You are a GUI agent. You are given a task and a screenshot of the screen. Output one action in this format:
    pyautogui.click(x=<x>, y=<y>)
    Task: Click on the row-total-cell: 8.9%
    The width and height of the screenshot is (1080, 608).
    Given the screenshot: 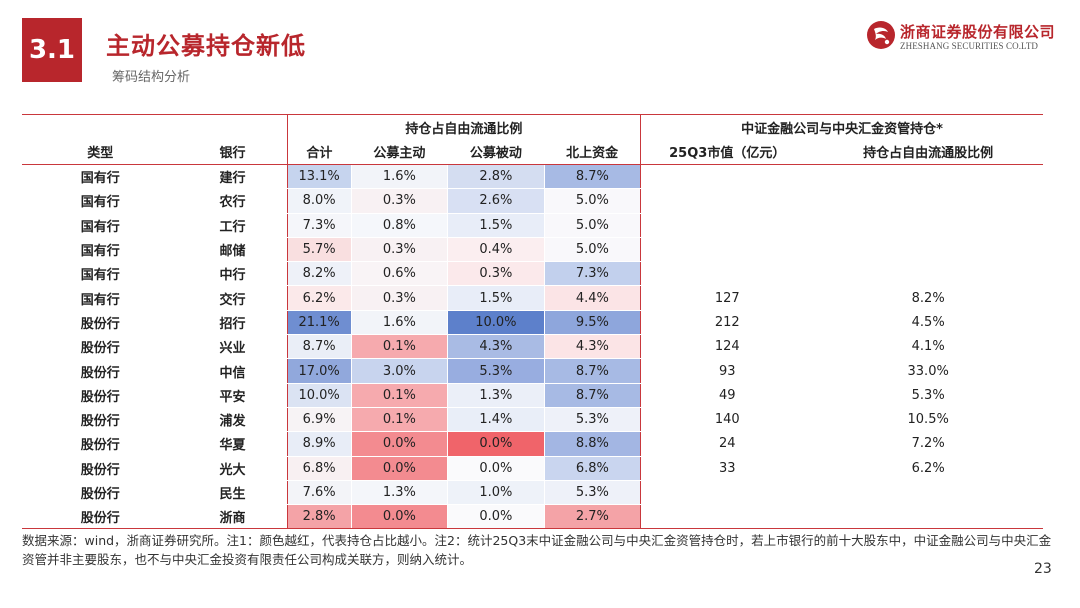 What is the action you would take?
    pyautogui.click(x=319, y=444)
    